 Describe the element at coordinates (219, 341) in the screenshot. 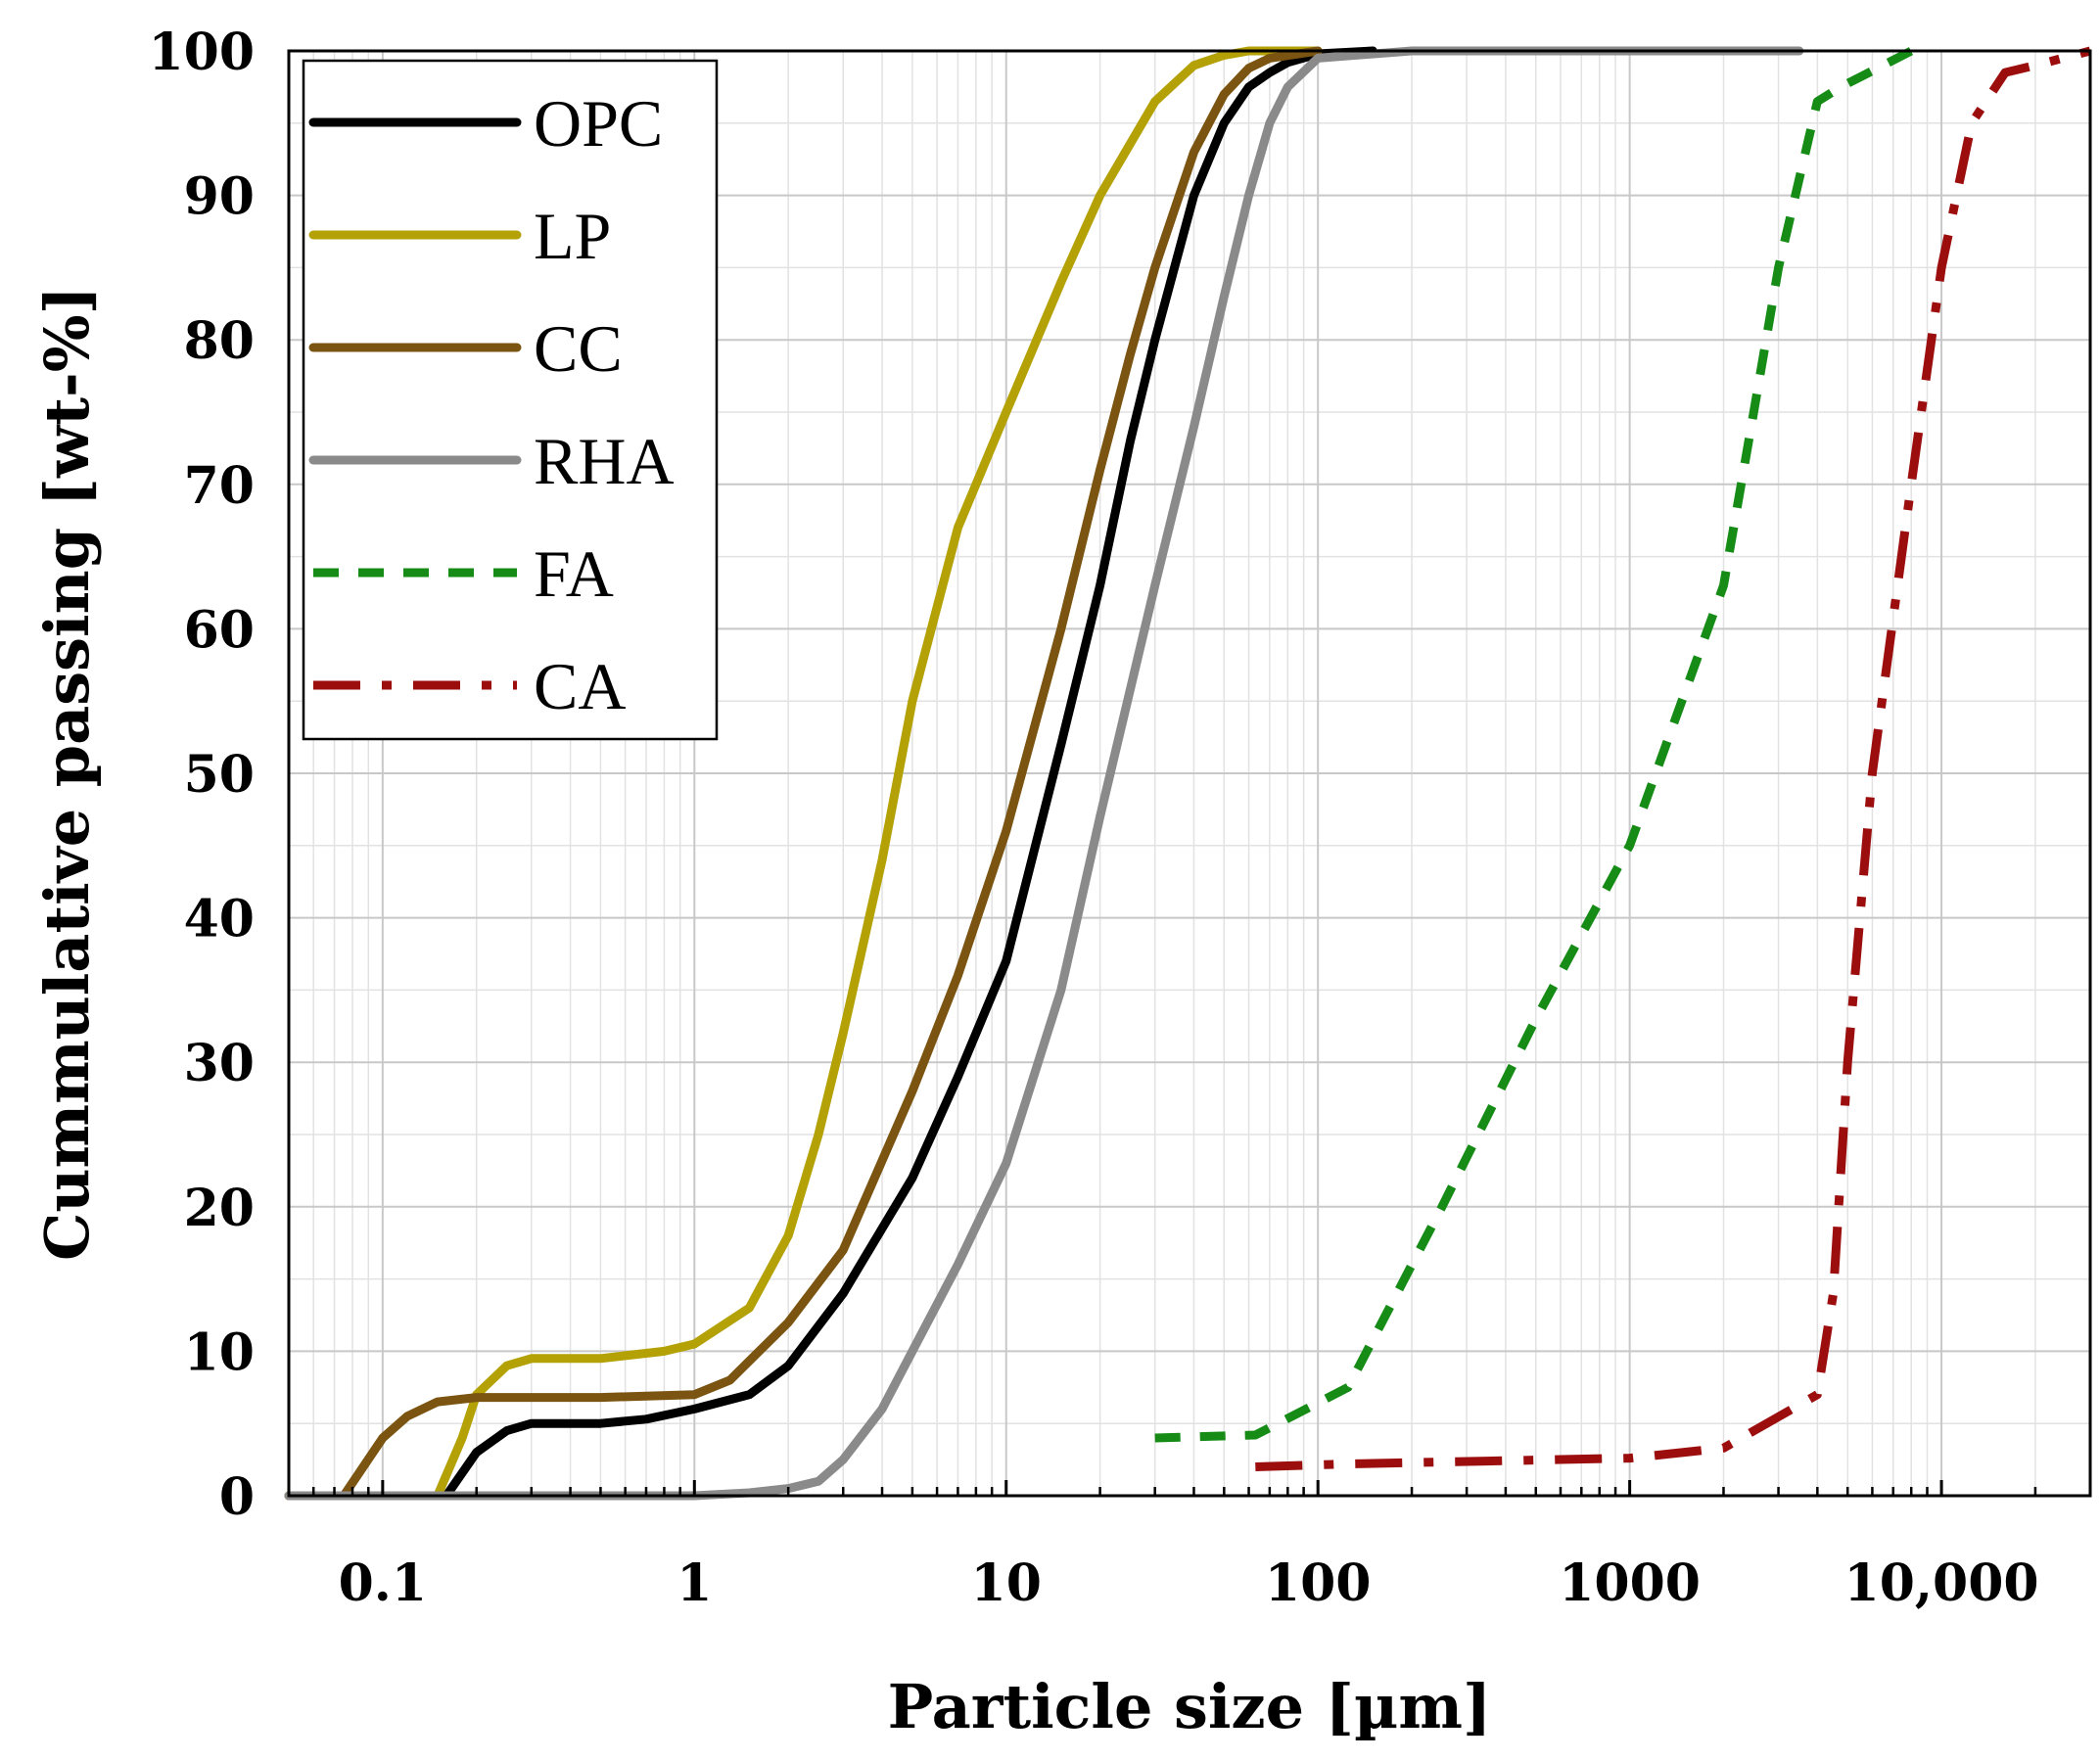

I see `y-tick-label: 80` at that location.